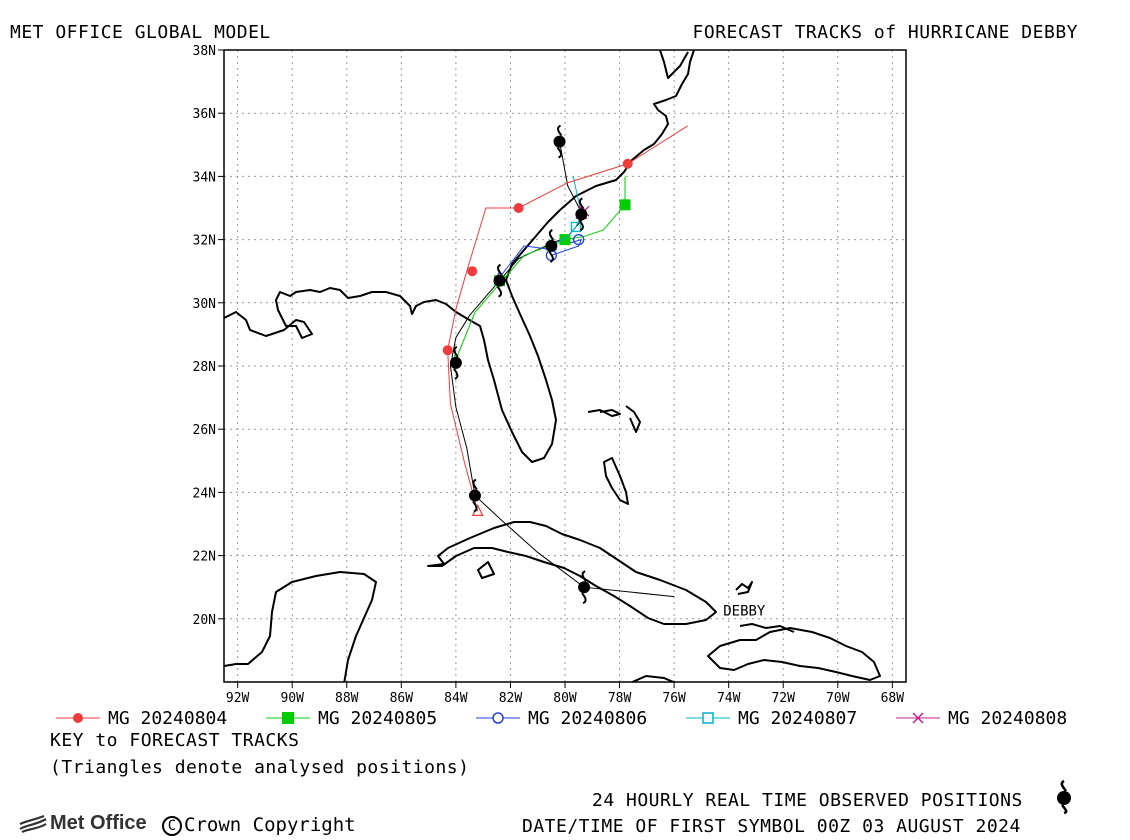 The height and width of the screenshot is (840, 1130). What do you see at coordinates (674, 698) in the screenshot?
I see `lon-tick-label: 76W` at bounding box center [674, 698].